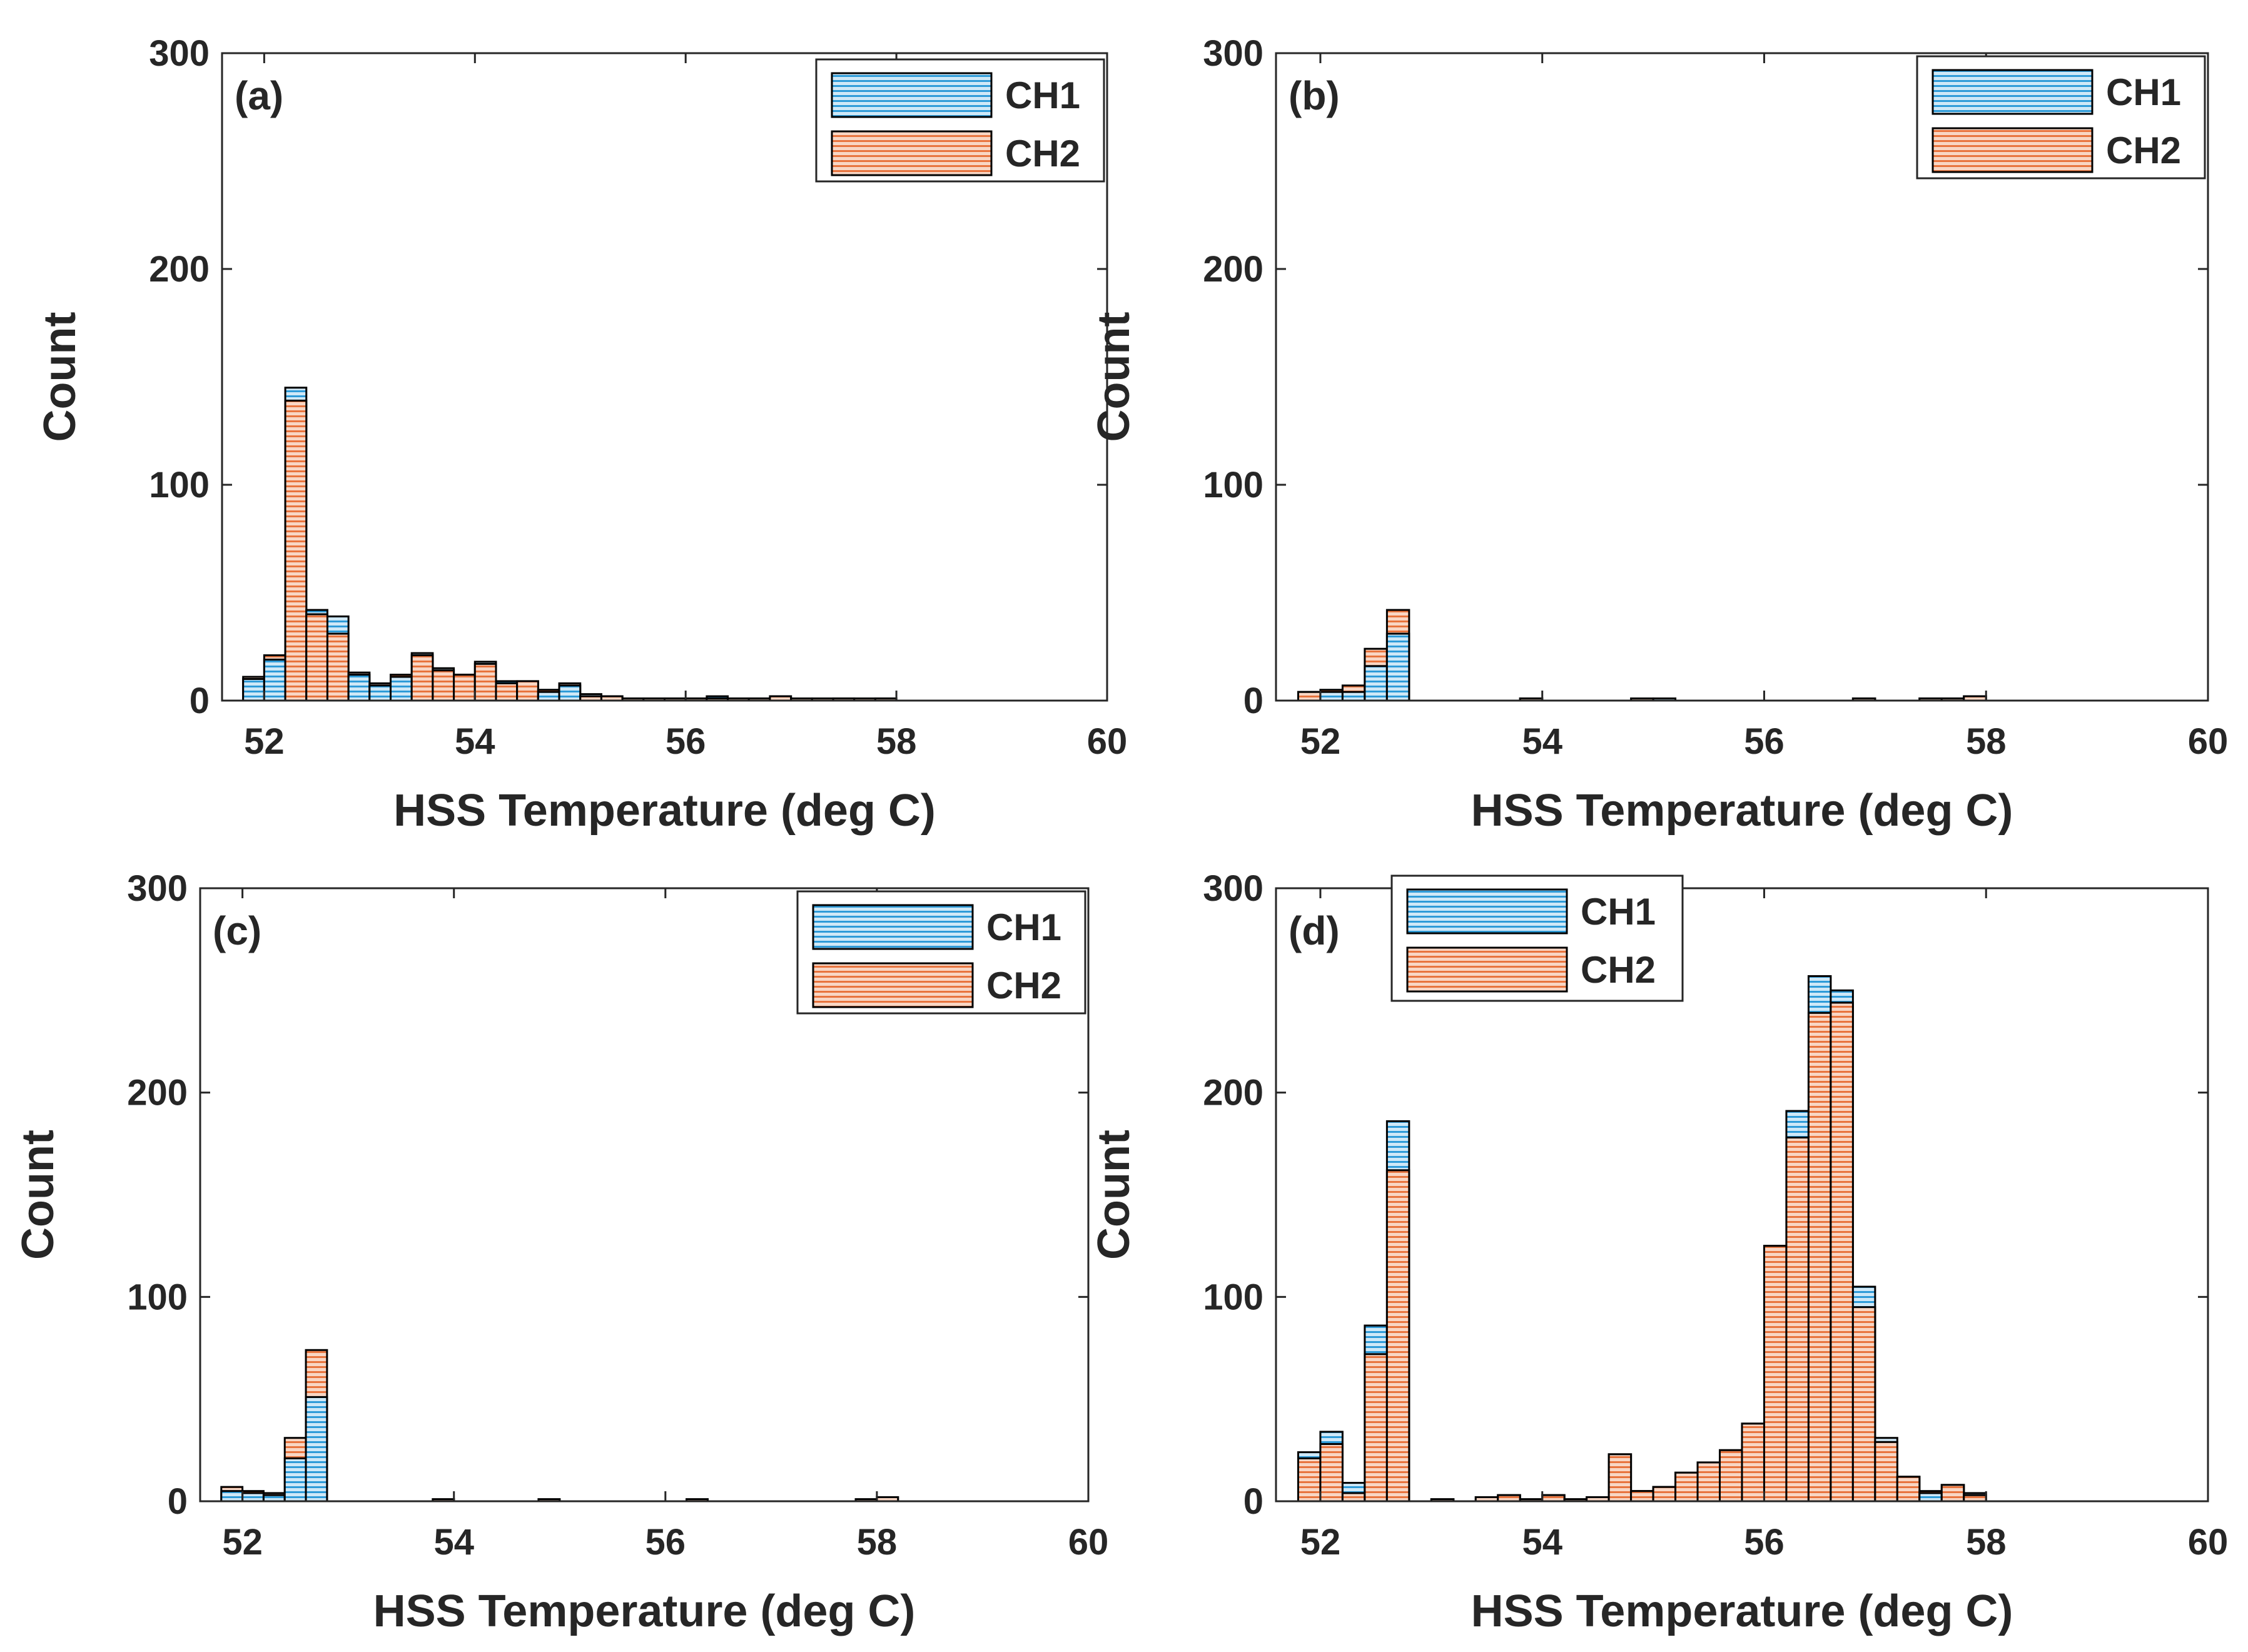  I want to click on panel-label: (d), so click(1314, 931).